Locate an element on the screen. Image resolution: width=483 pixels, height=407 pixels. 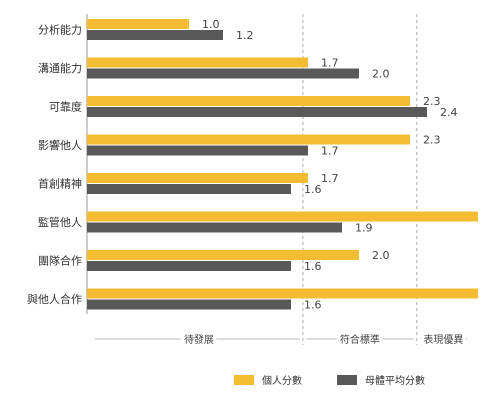
zone-label: 表現優異 is located at coordinates (443, 339).